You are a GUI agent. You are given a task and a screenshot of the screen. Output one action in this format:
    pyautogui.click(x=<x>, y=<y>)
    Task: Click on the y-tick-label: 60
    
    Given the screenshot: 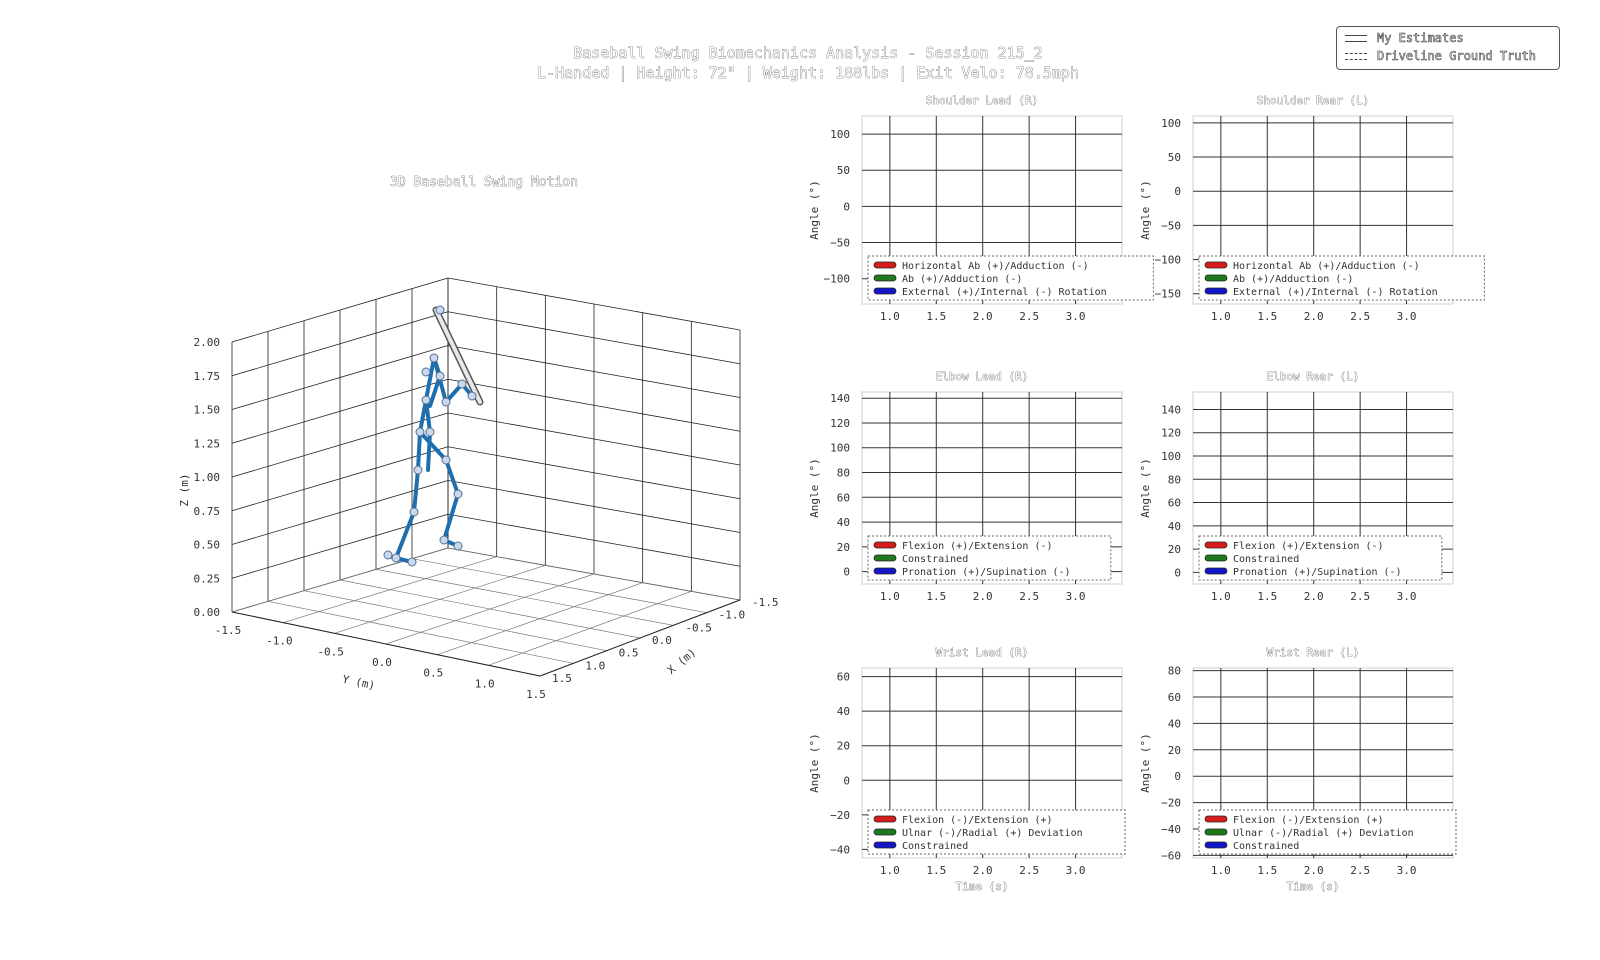 What is the action you would take?
    pyautogui.click(x=843, y=497)
    